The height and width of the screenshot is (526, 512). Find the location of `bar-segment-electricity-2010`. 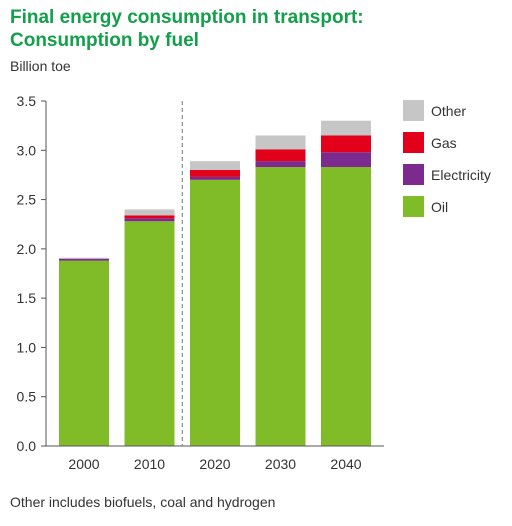

bar-segment-electricity-2010 is located at coordinates (149, 220).